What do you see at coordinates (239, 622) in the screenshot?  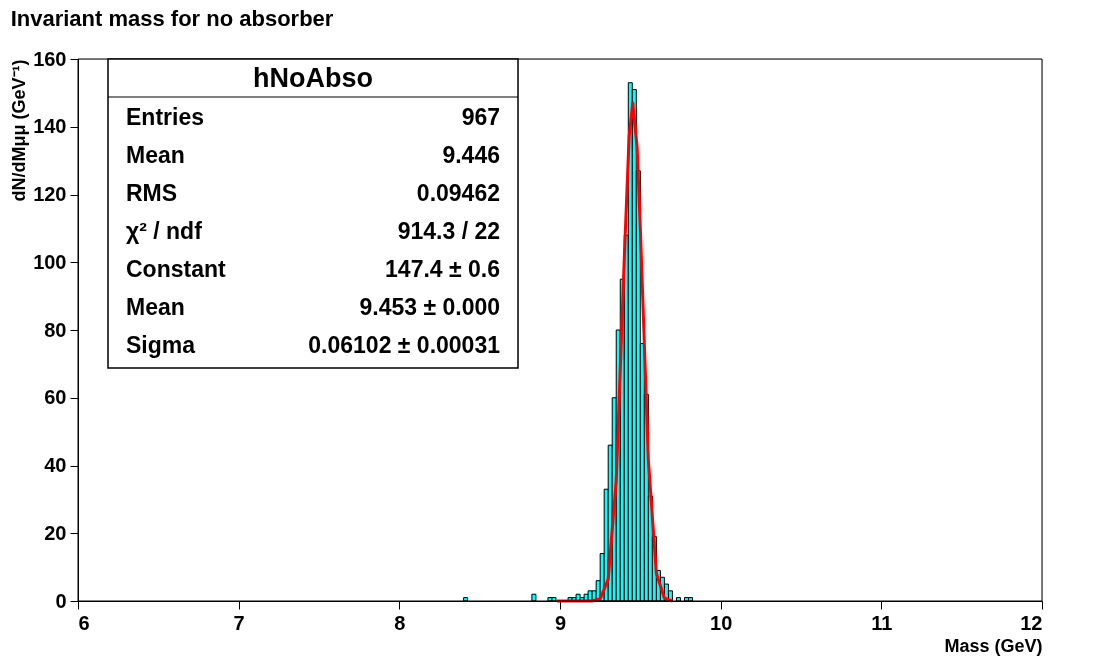 I see `x-tick-label: 7` at bounding box center [239, 622].